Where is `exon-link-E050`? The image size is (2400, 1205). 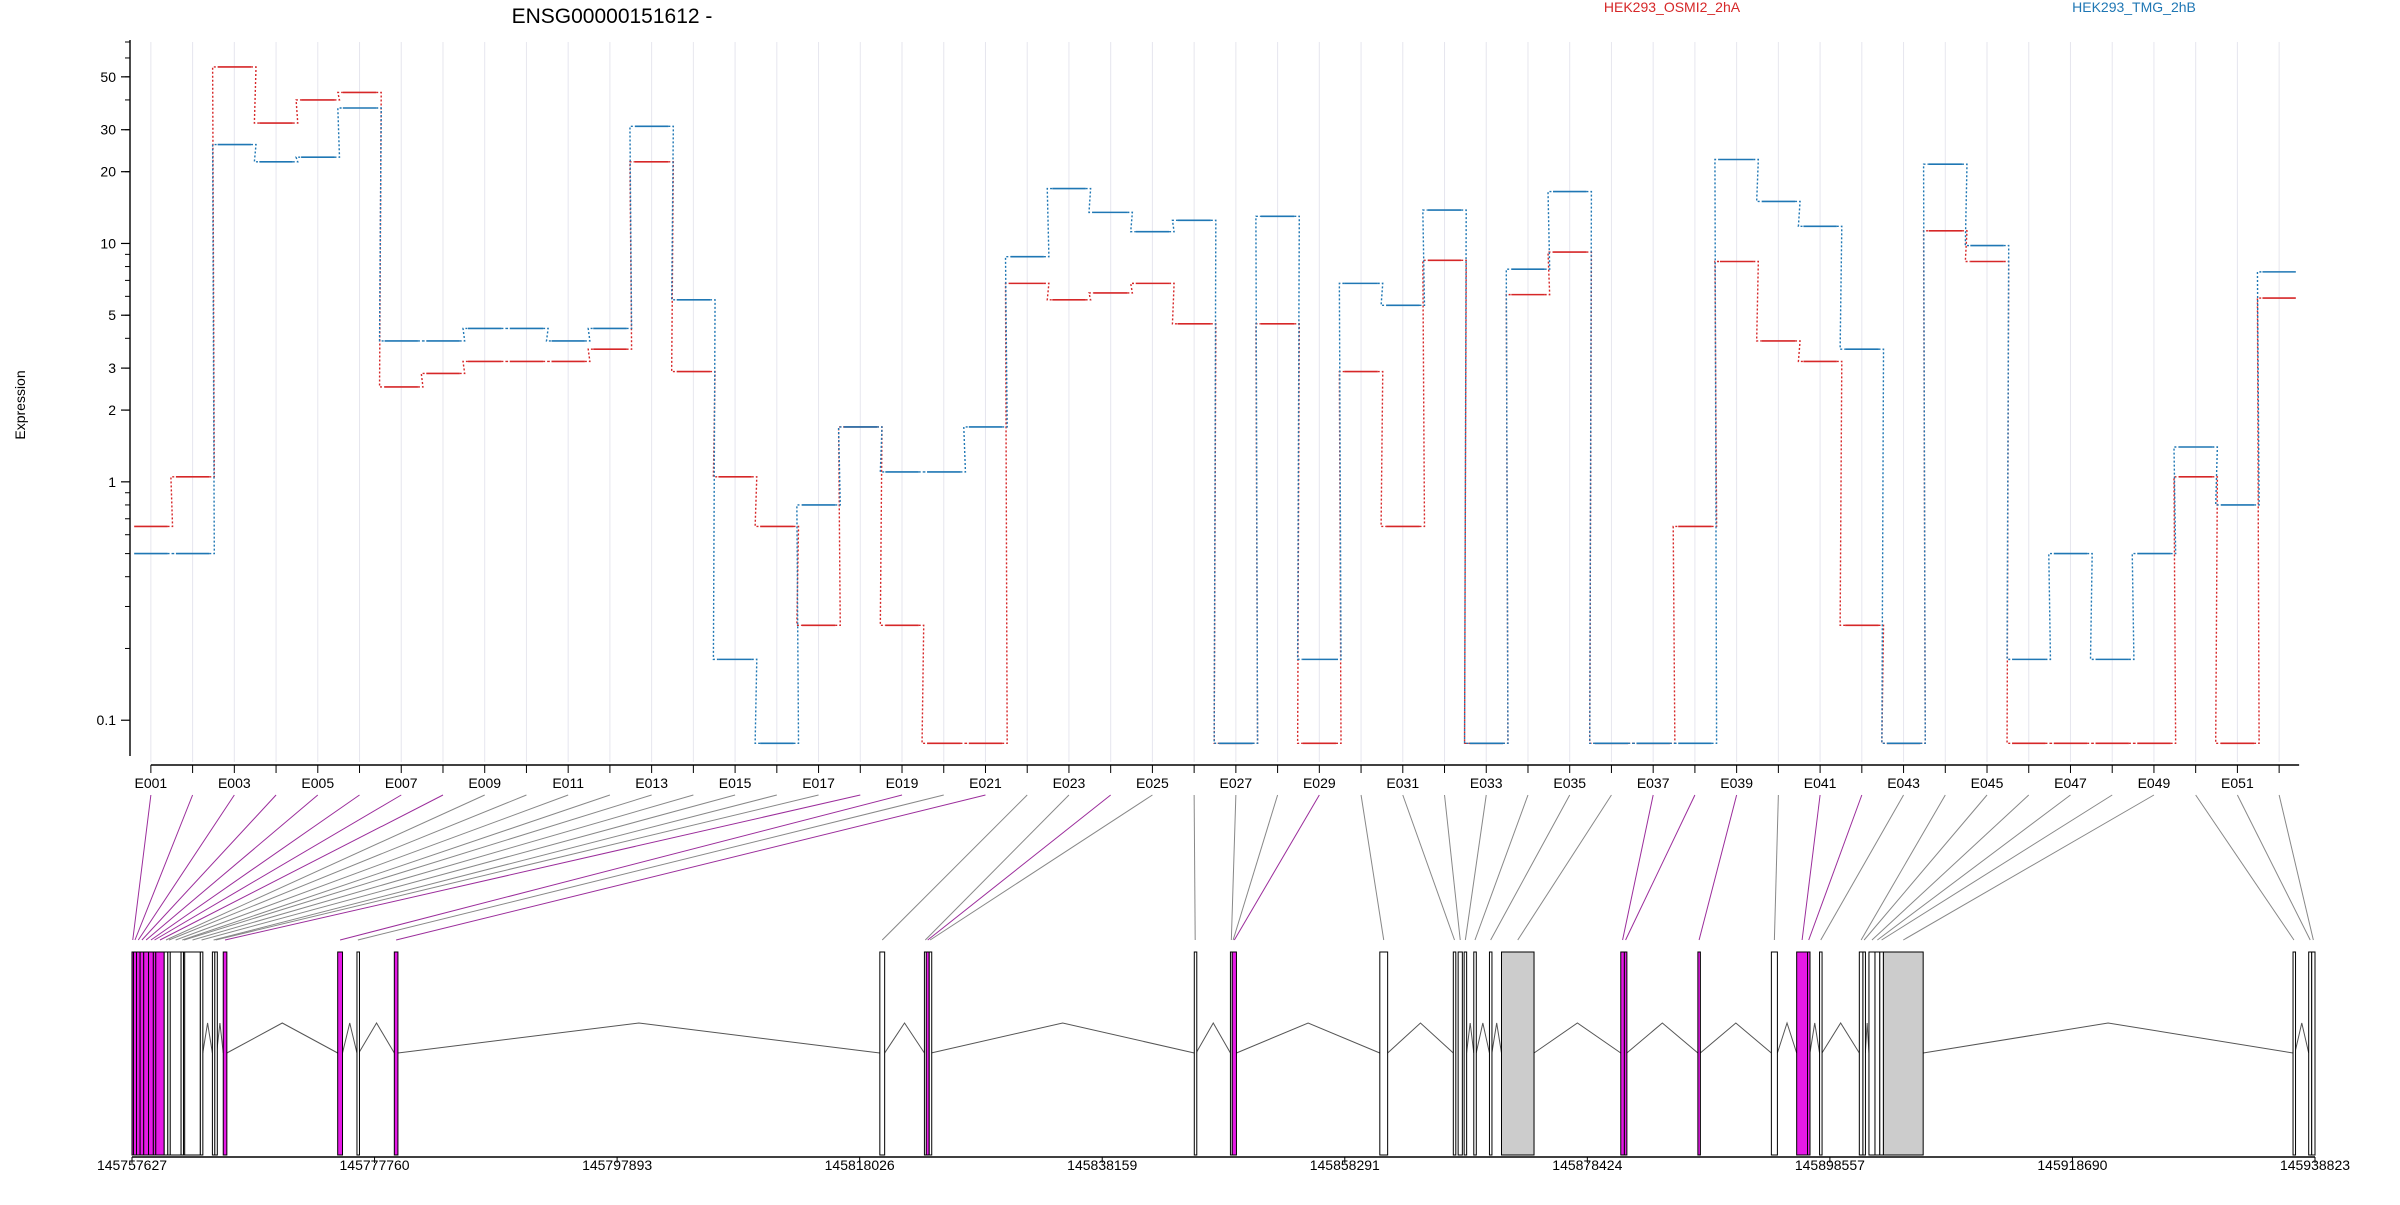
exon-link-E050 is located at coordinates (2245, 867).